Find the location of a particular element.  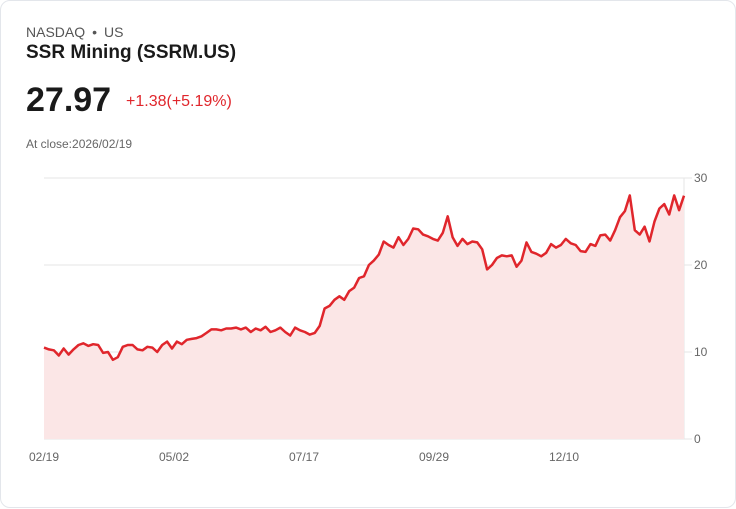

exchange: NASDAQ is located at coordinates (56, 32).